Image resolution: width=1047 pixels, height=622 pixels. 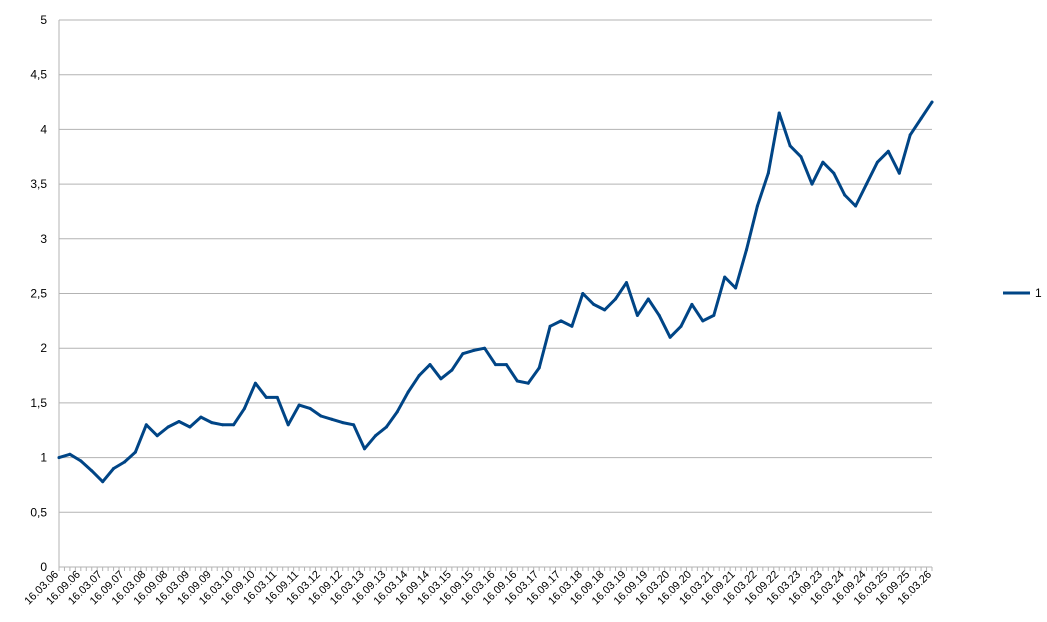 I want to click on y-tick-label: 5, so click(x=43, y=20).